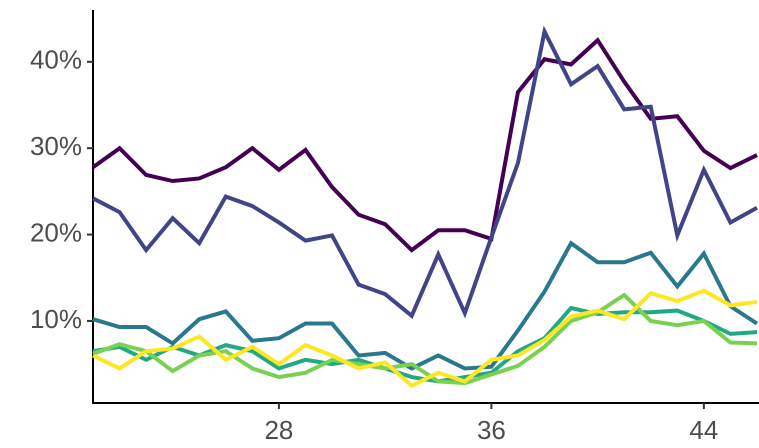 Image resolution: width=759 pixels, height=448 pixels. Describe the element at coordinates (278, 430) in the screenshot. I see `x-tick-label: 28` at that location.